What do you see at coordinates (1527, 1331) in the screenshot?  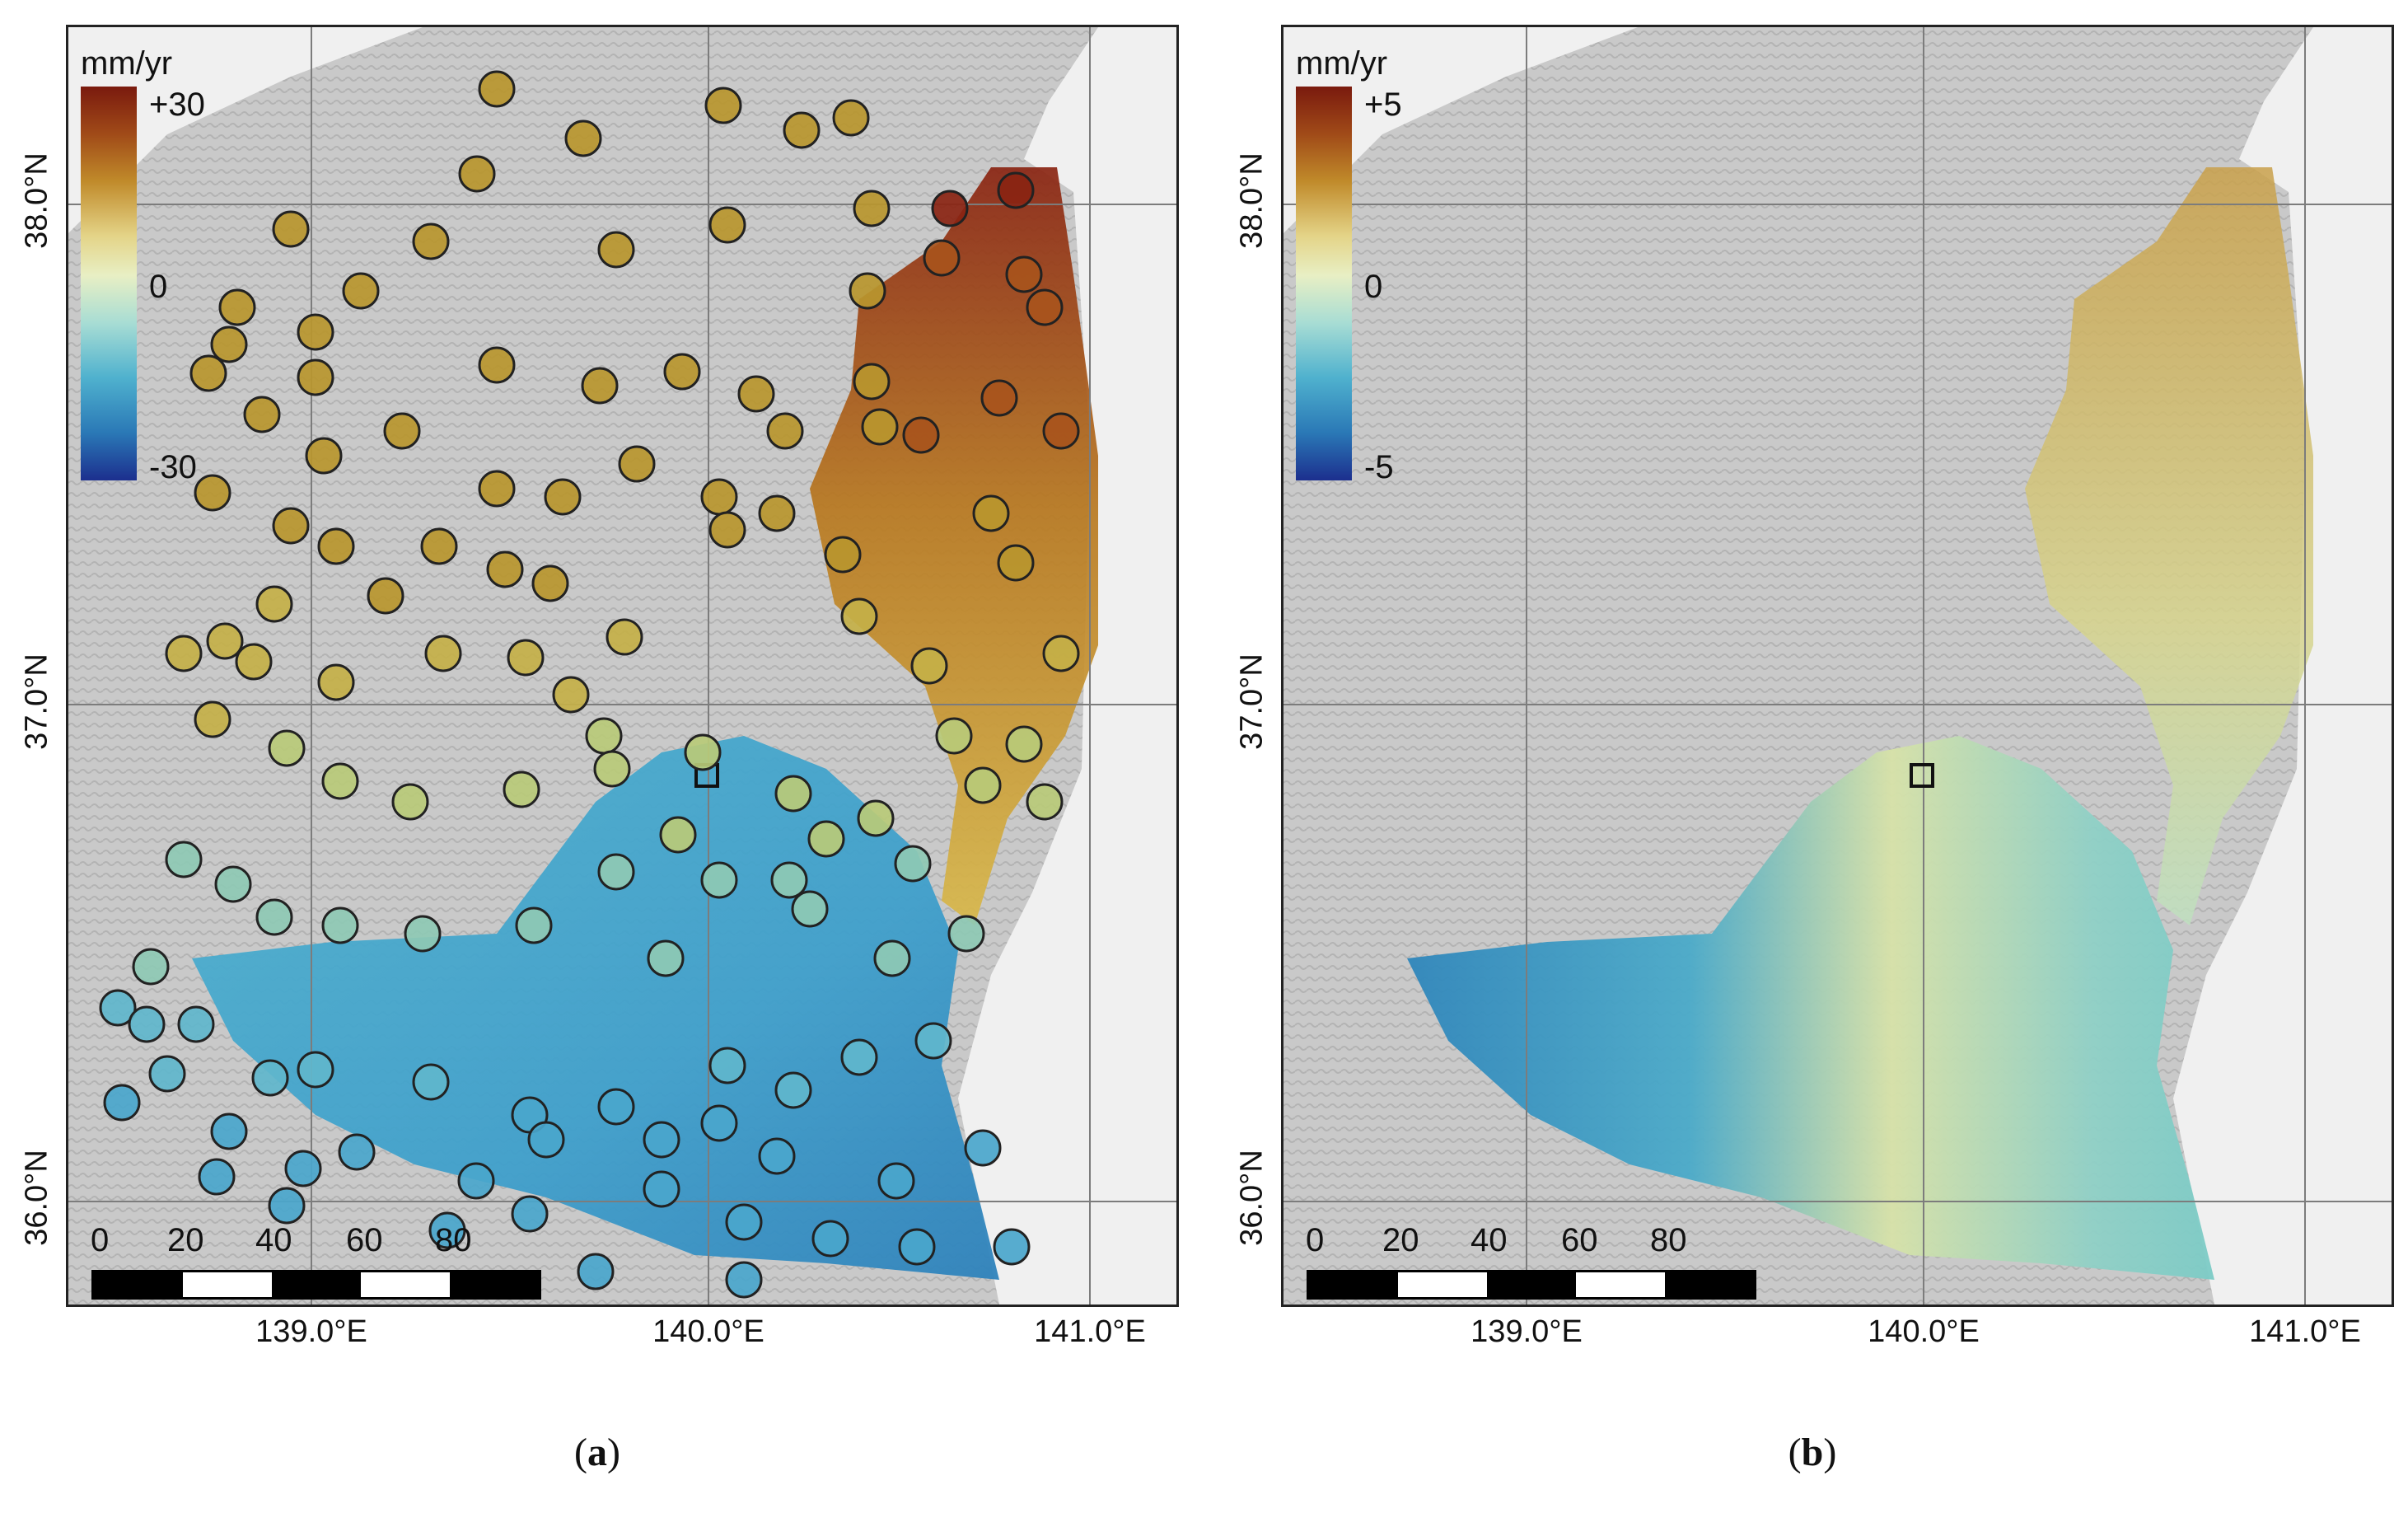 I see `lon-label-139-b: 139.0°E` at bounding box center [1527, 1331].